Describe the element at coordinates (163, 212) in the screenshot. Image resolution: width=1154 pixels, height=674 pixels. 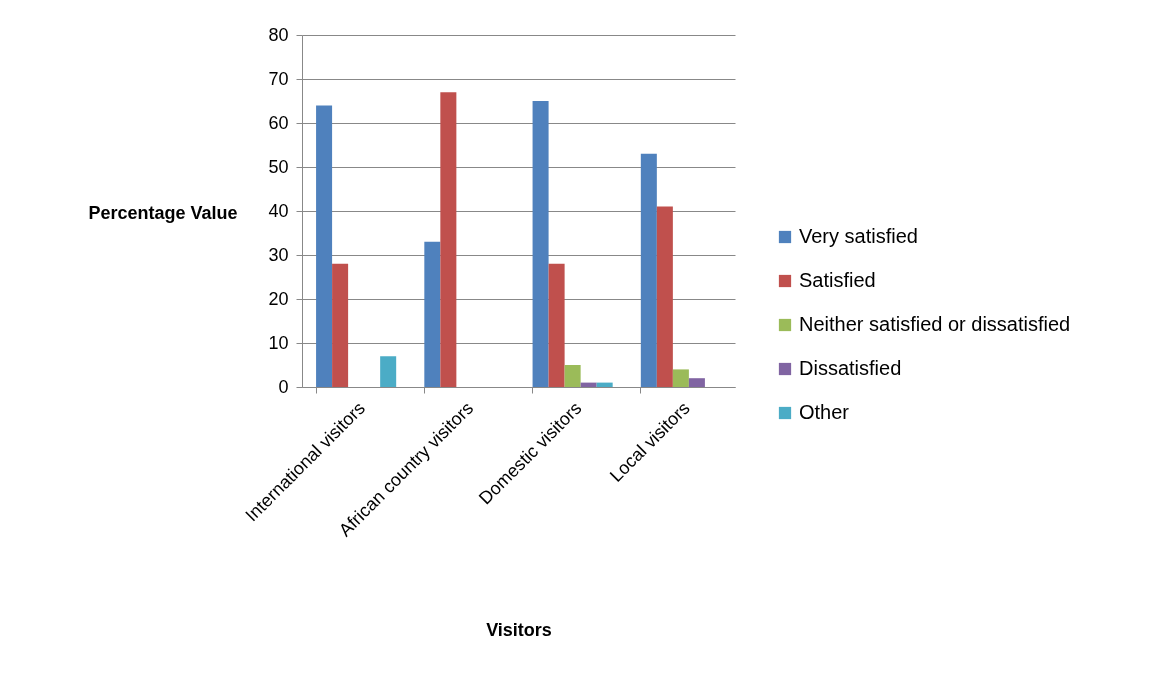
I see `y-axis-title: Percentage Value` at that location.